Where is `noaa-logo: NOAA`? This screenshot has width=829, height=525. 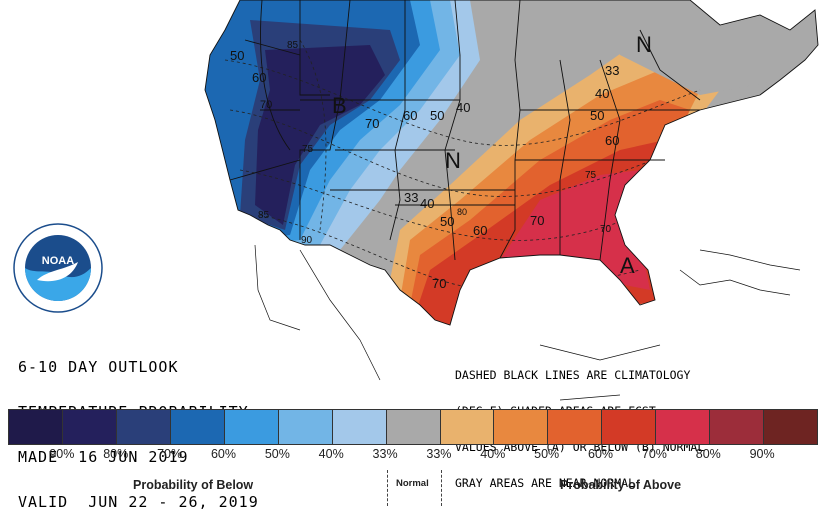
noaa-logo: NOAA is located at coordinates (58, 268).